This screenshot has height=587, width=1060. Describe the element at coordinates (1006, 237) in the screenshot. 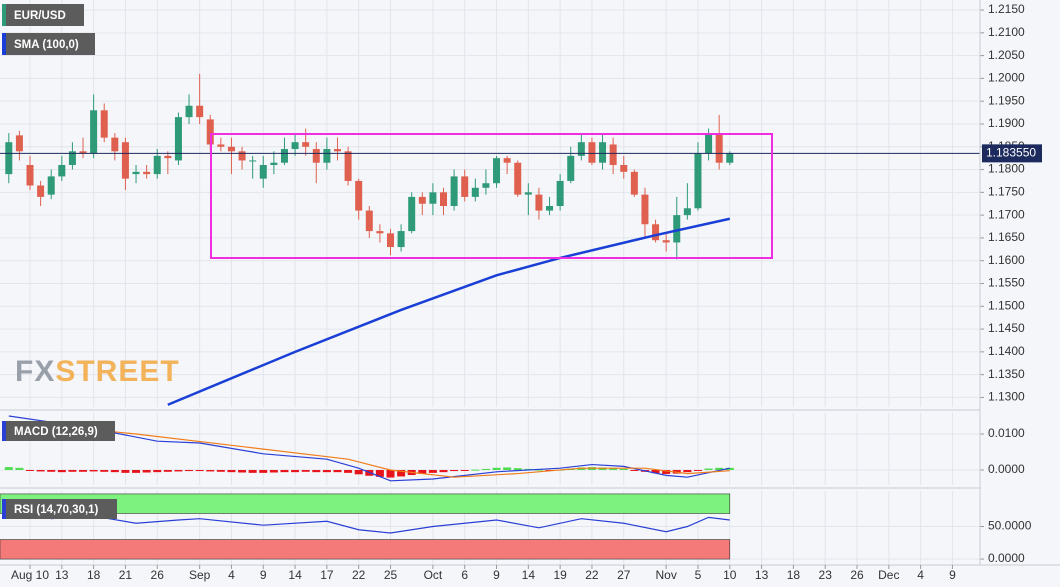

I see `y-tick-label: 1.1650` at that location.